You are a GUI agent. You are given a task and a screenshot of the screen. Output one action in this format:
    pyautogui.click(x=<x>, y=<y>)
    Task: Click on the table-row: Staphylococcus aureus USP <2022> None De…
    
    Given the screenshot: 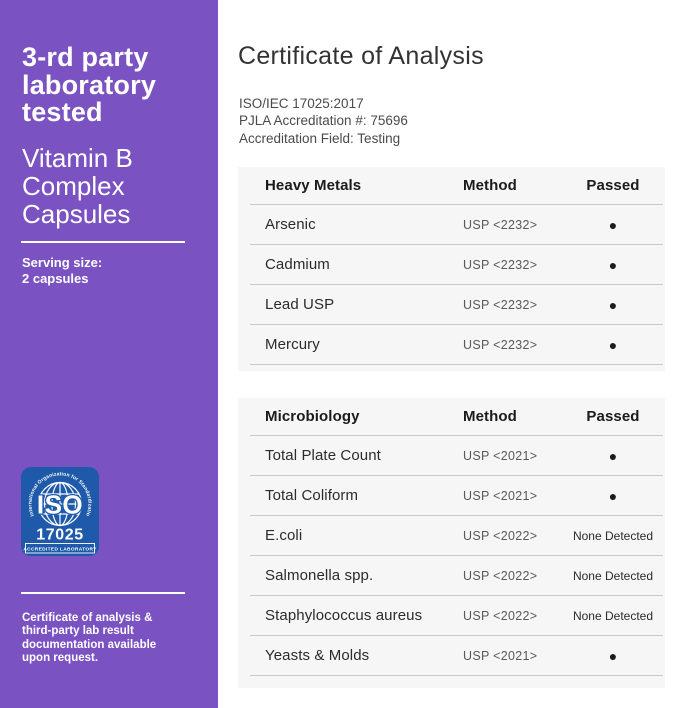 What is the action you would take?
    pyautogui.click(x=456, y=616)
    